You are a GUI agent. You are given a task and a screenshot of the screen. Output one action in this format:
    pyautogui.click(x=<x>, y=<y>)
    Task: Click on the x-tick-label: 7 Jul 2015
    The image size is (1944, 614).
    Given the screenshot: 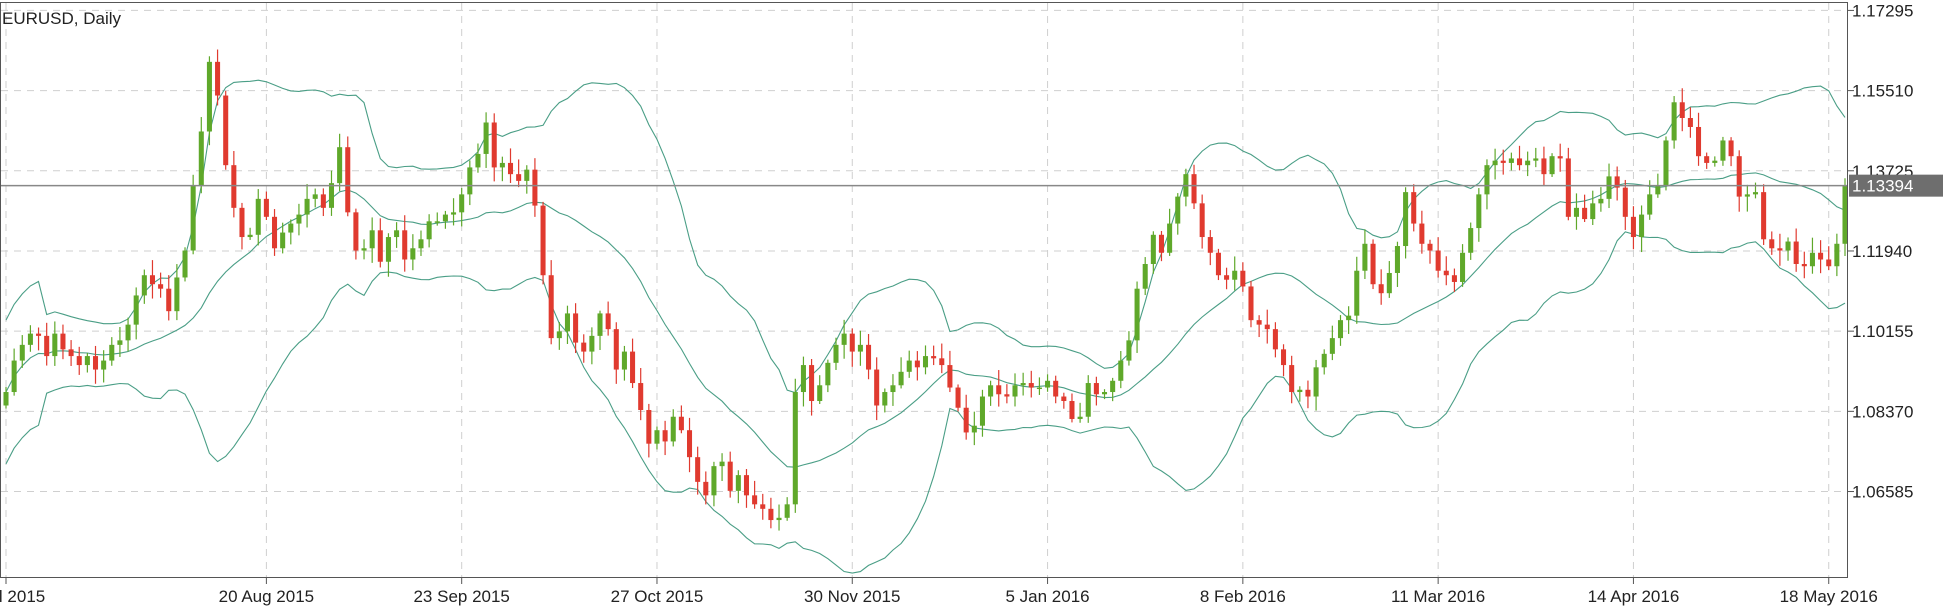 What is the action you would take?
    pyautogui.click(x=22, y=596)
    